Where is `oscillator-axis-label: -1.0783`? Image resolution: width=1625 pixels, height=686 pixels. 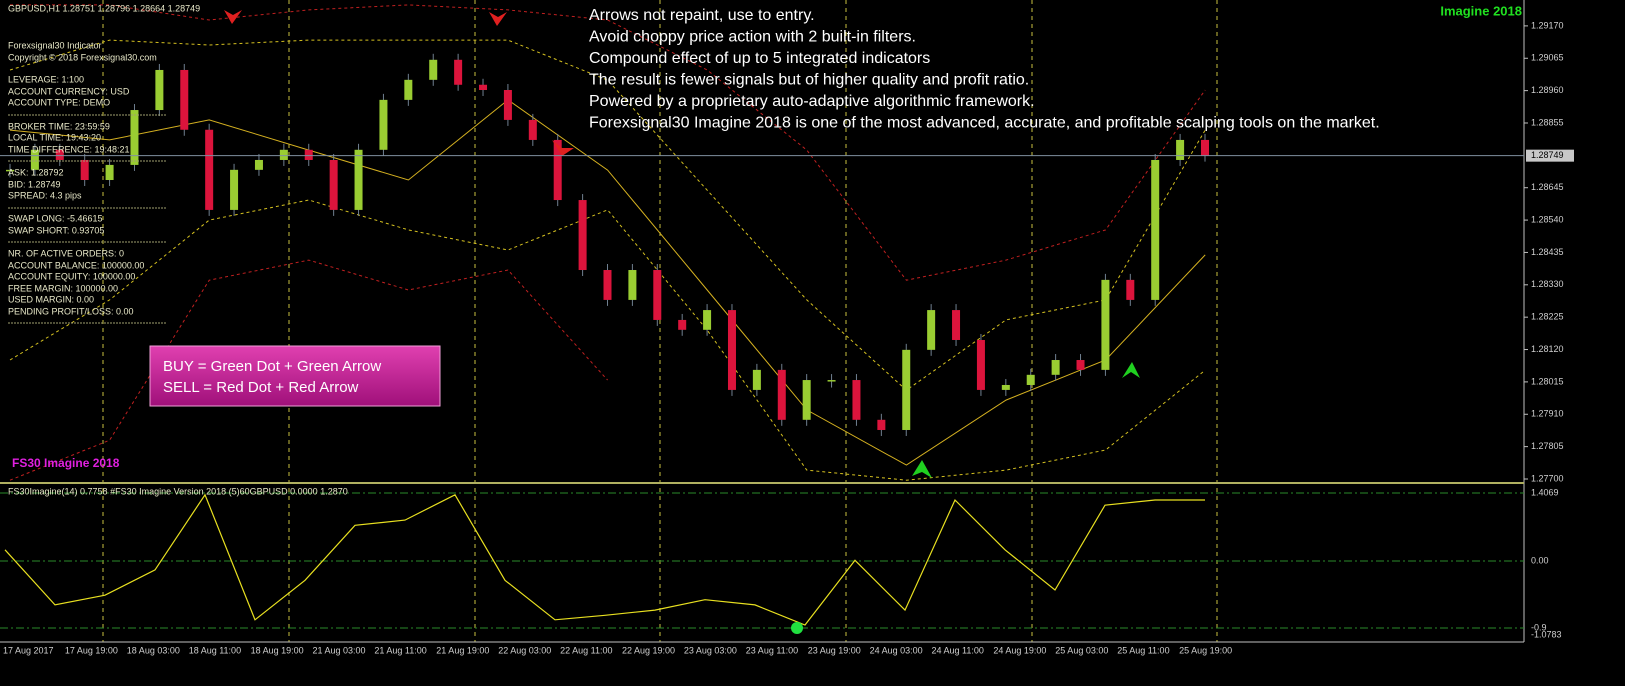 oscillator-axis-label: -1.0783 is located at coordinates (1546, 634).